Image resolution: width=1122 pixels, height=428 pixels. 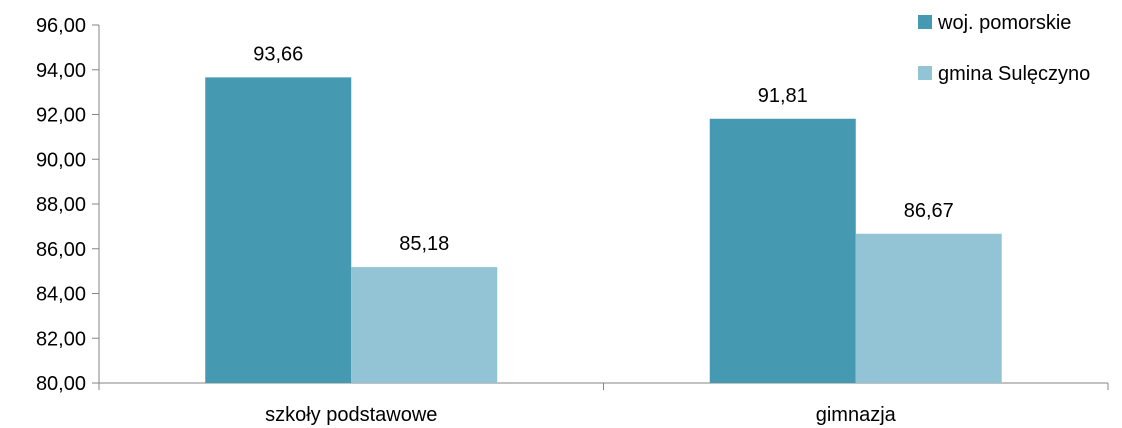 I want to click on data-label: 86,67, so click(x=929, y=211).